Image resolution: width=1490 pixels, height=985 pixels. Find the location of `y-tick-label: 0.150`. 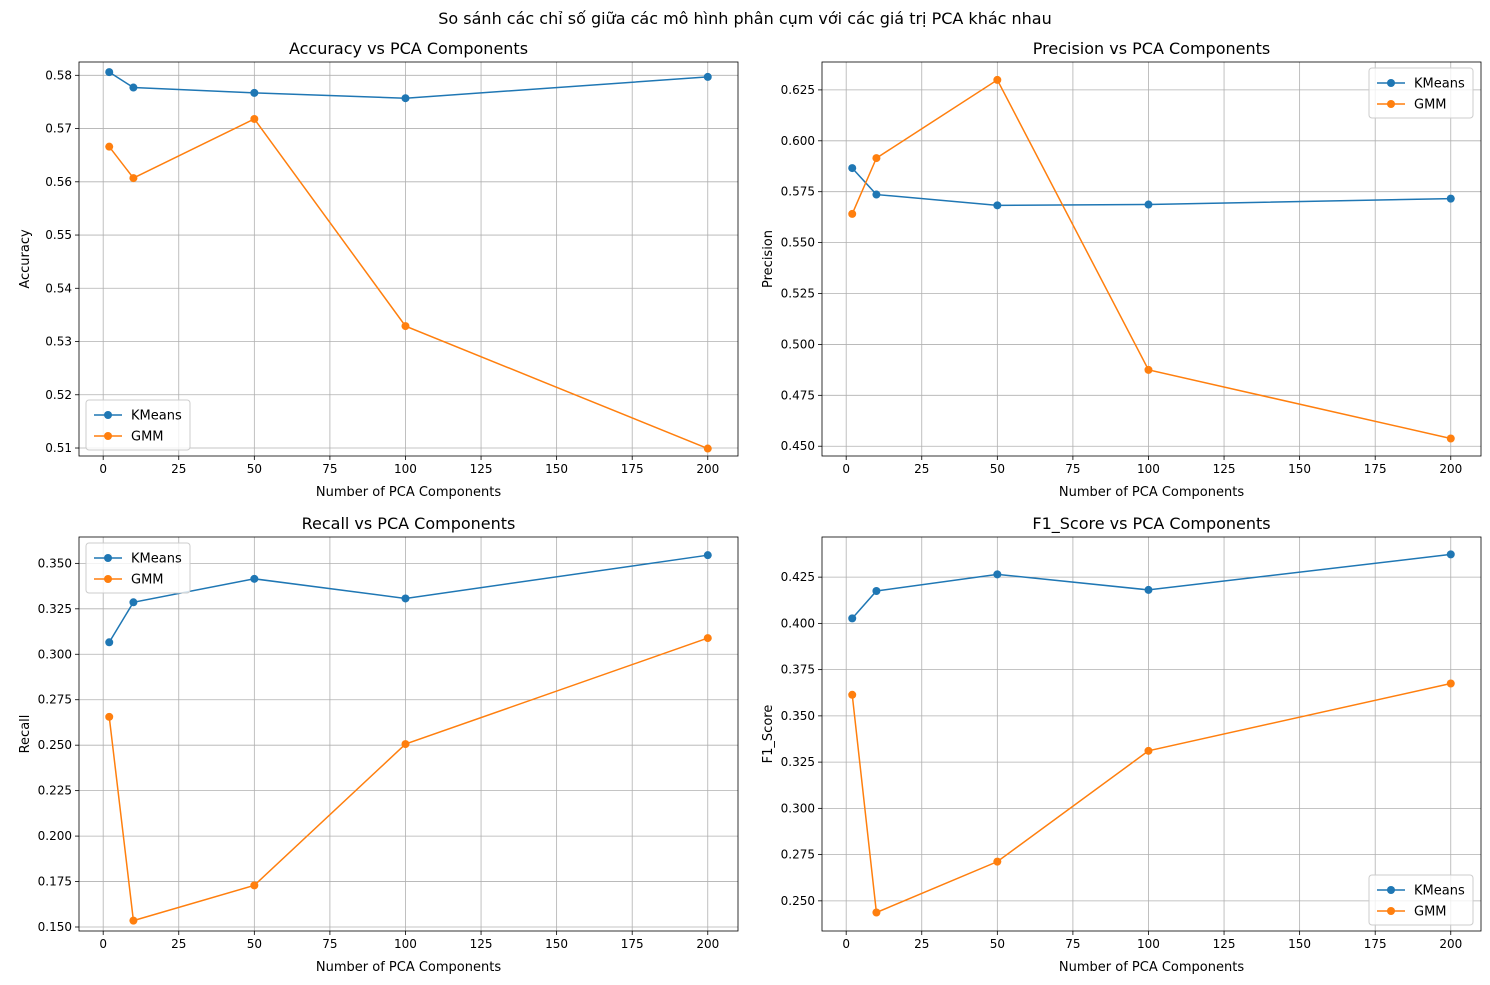

y-tick-label: 0.150 is located at coordinates (55, 927).